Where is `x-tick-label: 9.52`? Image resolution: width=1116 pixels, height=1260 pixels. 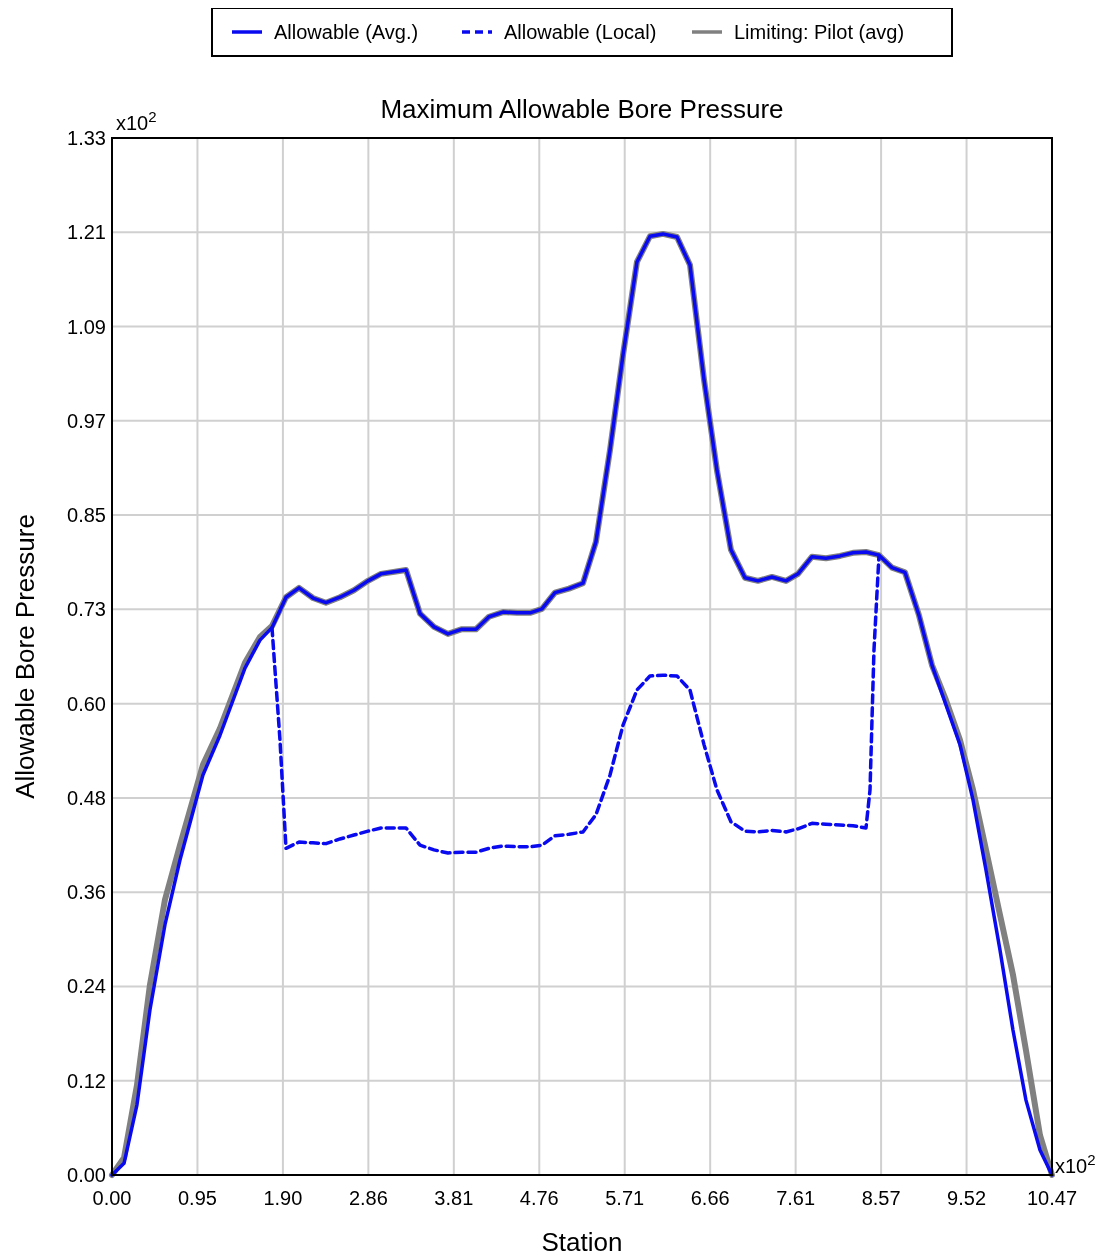 x-tick-label: 9.52 is located at coordinates (967, 1198).